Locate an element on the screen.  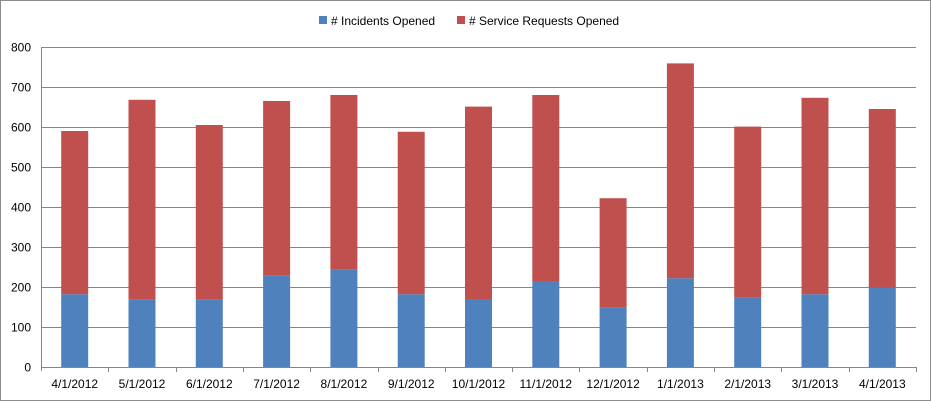
x-tick-label: 7/1/2012 is located at coordinates (276, 384).